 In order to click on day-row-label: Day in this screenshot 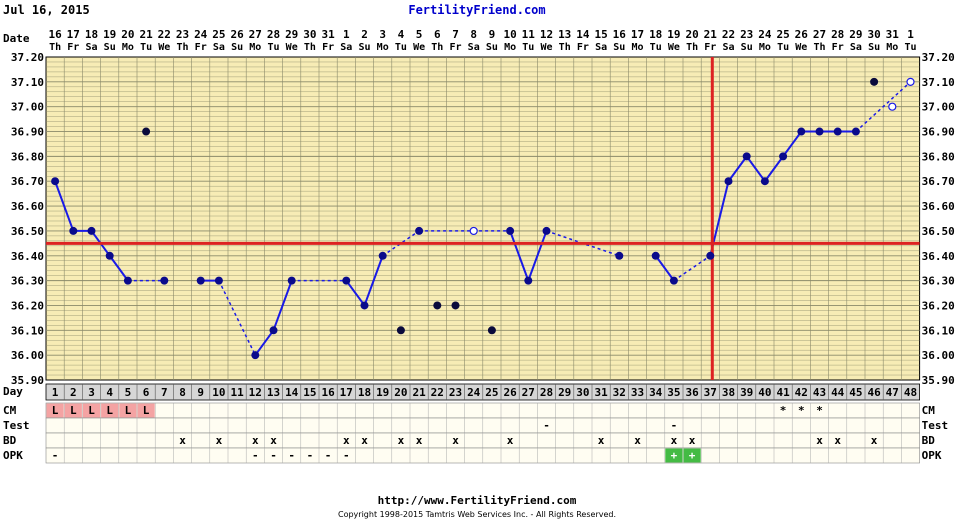, I will do `click(13, 391)`.